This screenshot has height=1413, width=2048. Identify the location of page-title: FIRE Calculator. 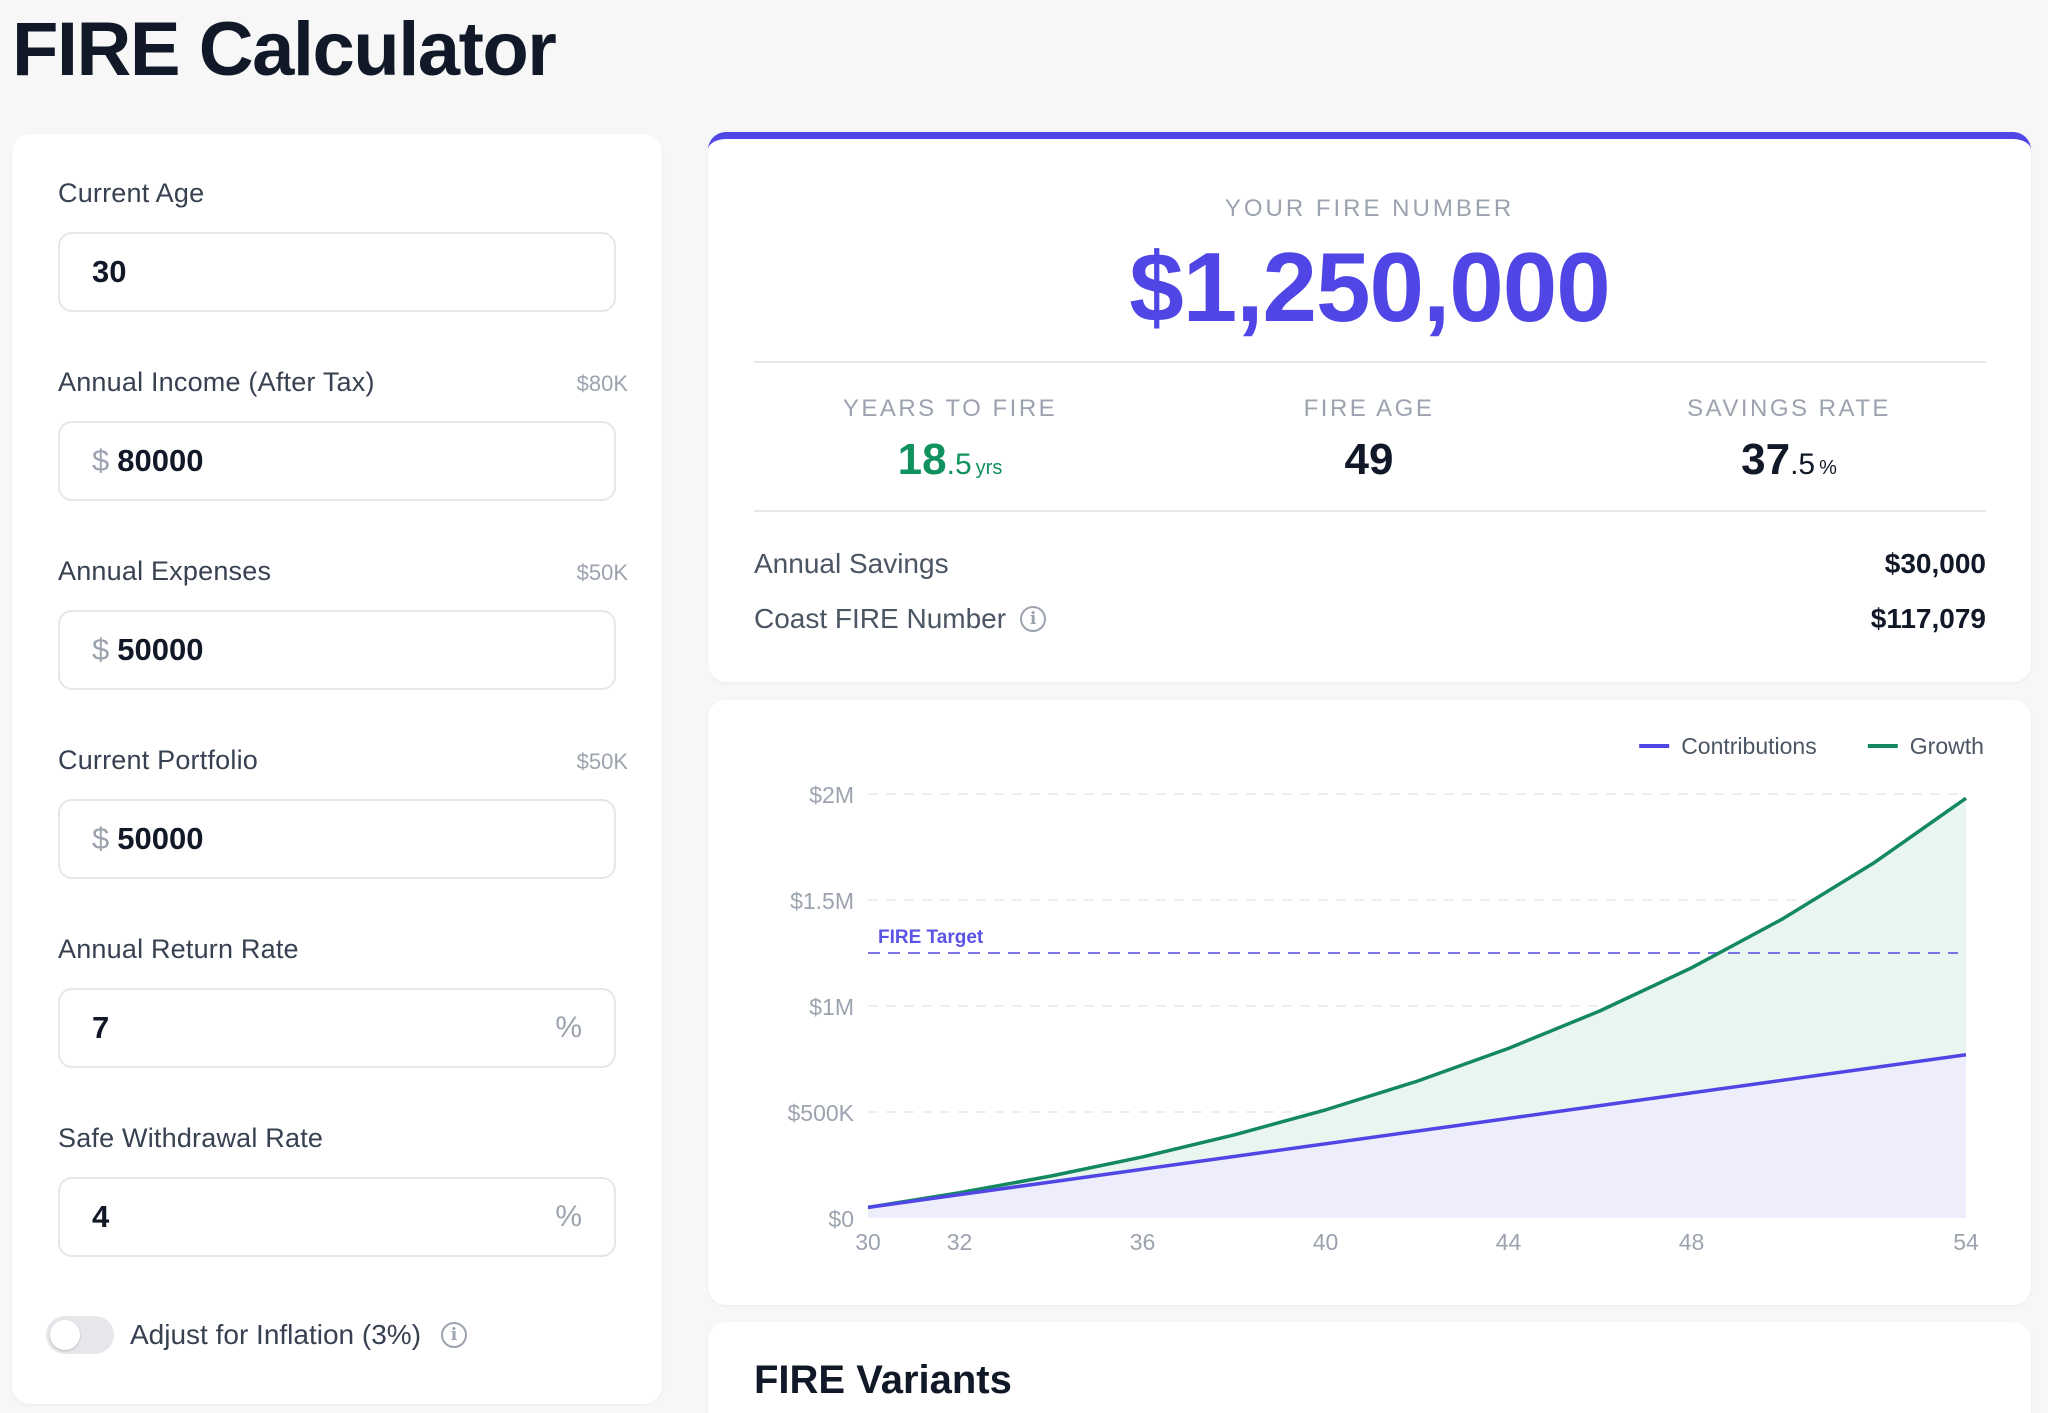
(284, 49).